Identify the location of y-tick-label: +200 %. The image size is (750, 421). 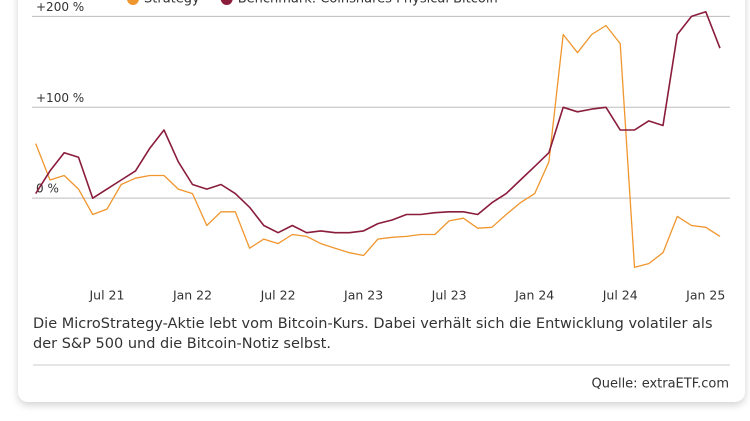
(60, 7).